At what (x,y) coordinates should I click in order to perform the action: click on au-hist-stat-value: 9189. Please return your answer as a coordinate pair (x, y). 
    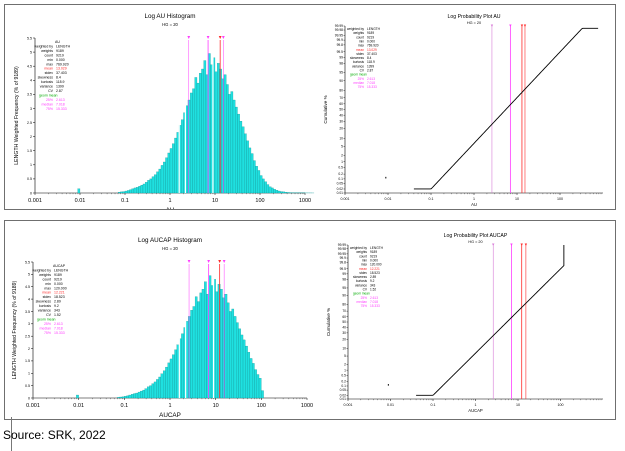
    Looking at the image, I should click on (60, 51).